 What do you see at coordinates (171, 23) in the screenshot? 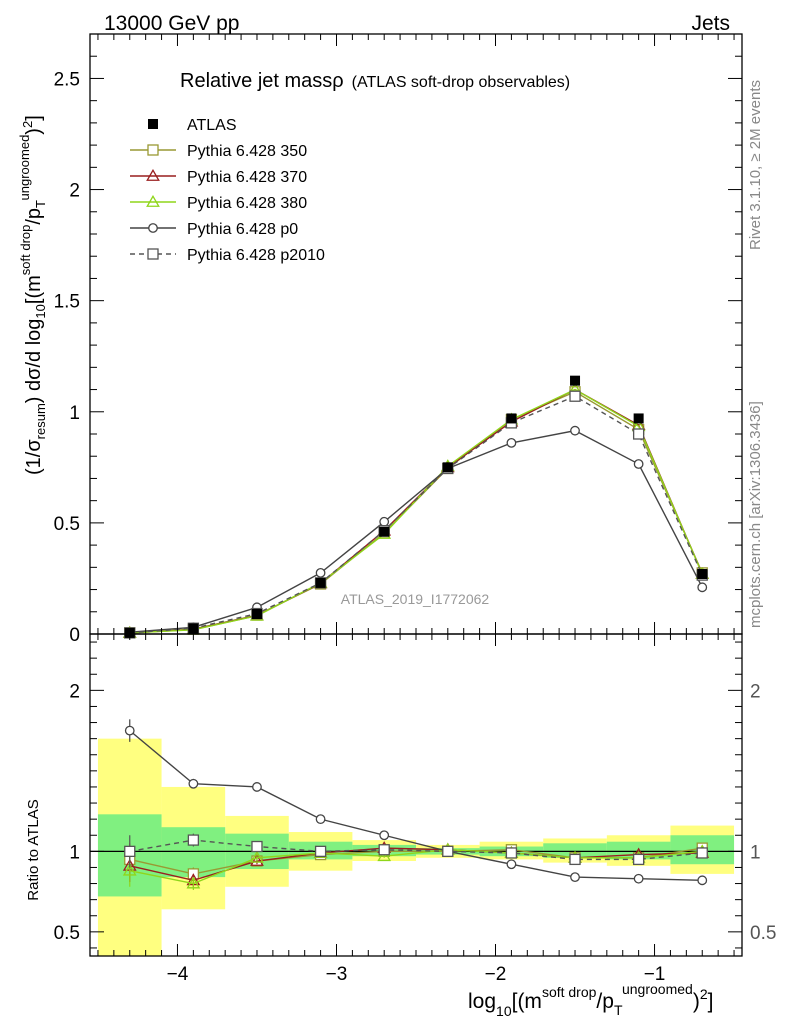
I see `header-left: 13000 GeV pp` at bounding box center [171, 23].